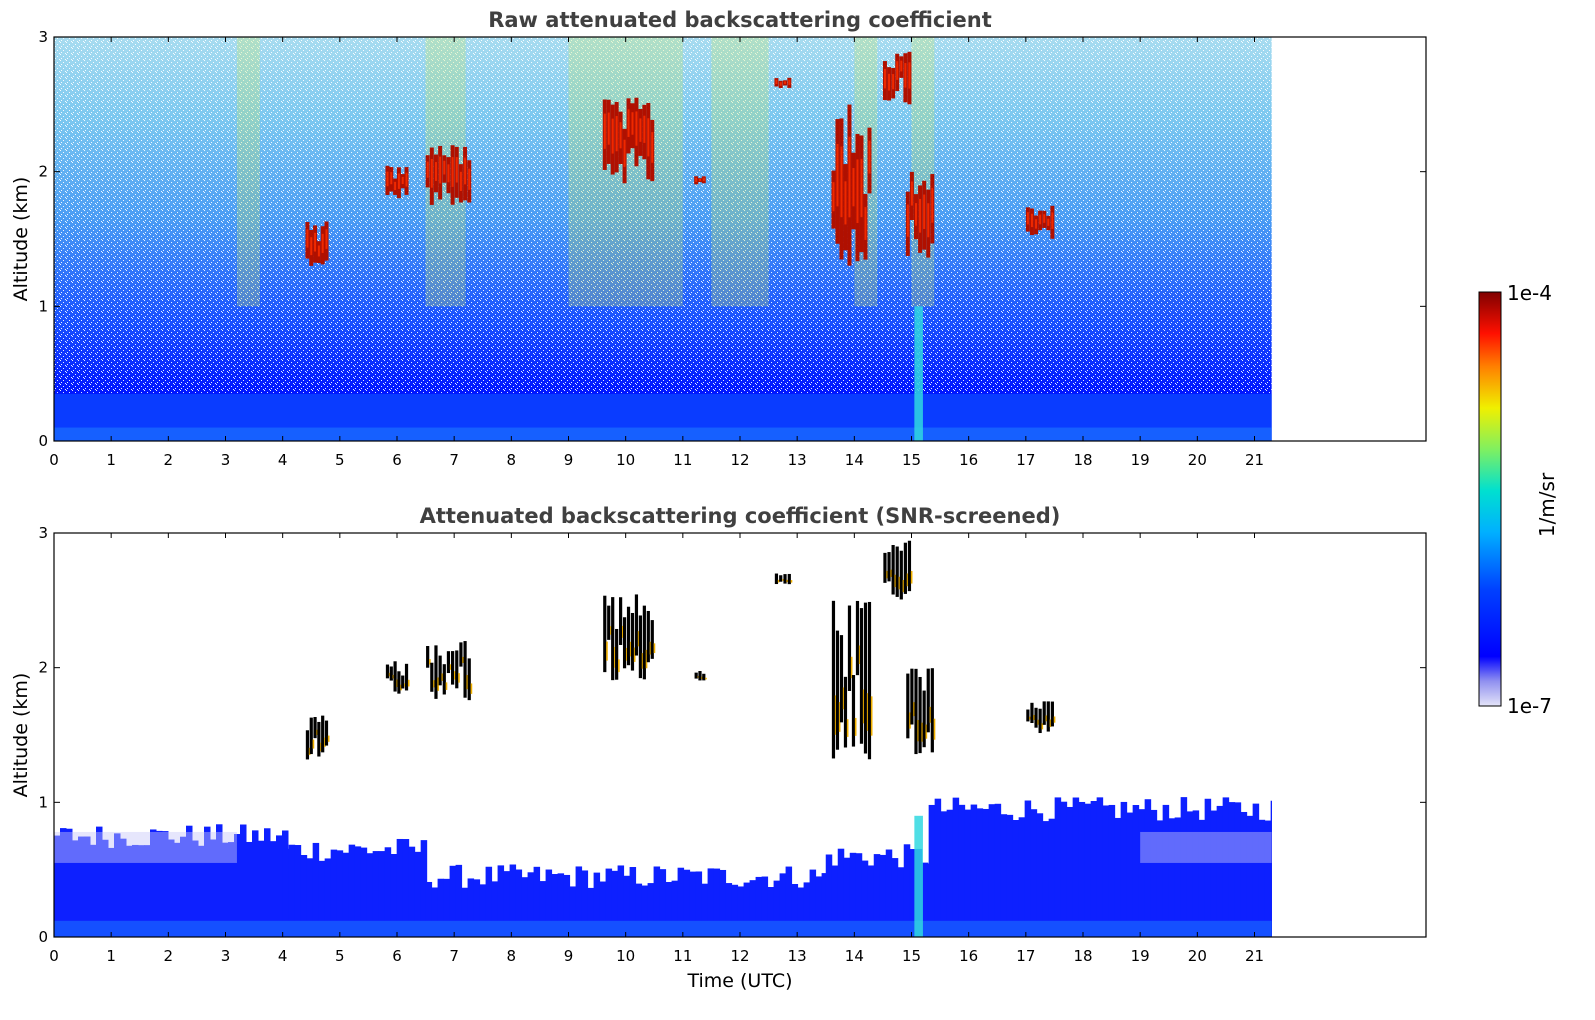 The width and height of the screenshot is (1595, 1020). Describe the element at coordinates (569, 956) in the screenshot. I see `x-tick-label: 9` at that location.